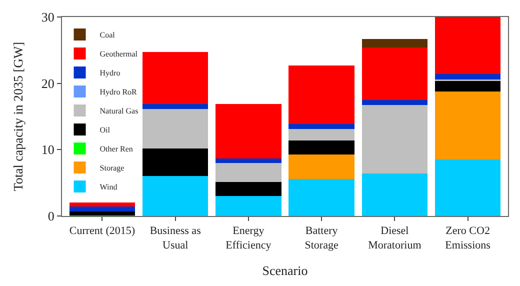 The height and width of the screenshot is (286, 520). I want to click on x-tick-label: Zero CO2 Emissions, so click(467, 238).